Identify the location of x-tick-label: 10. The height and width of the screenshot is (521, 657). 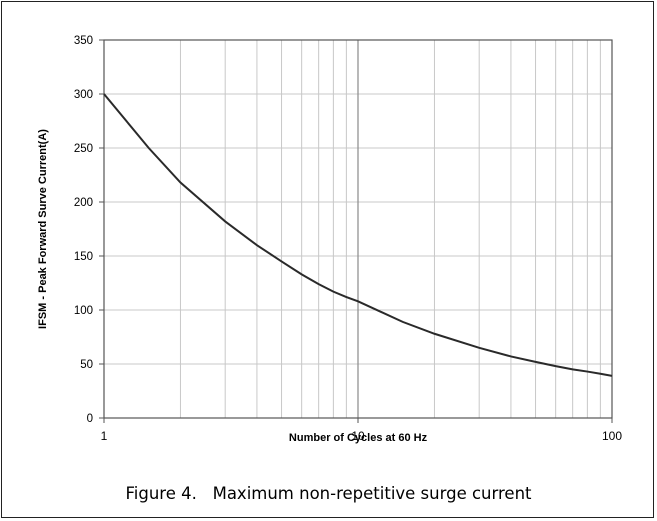
(358, 436).